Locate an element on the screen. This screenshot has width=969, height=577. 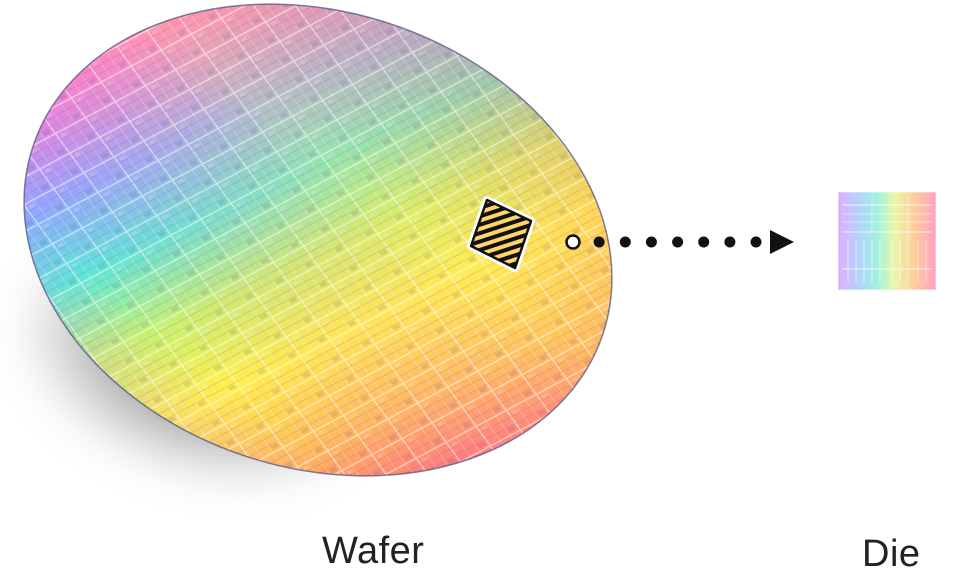
die-label: Die is located at coordinates (891, 554).